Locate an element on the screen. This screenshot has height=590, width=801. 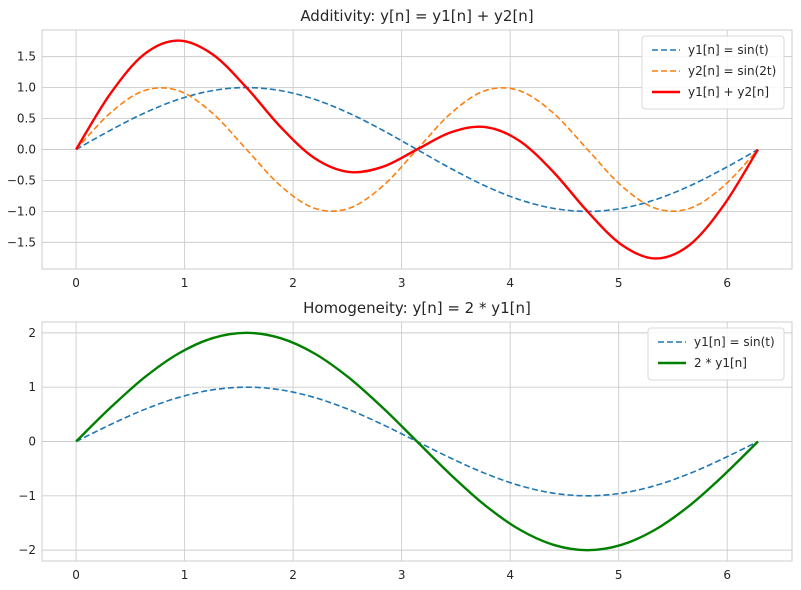
y-tick-label: −2 is located at coordinates (27, 550).